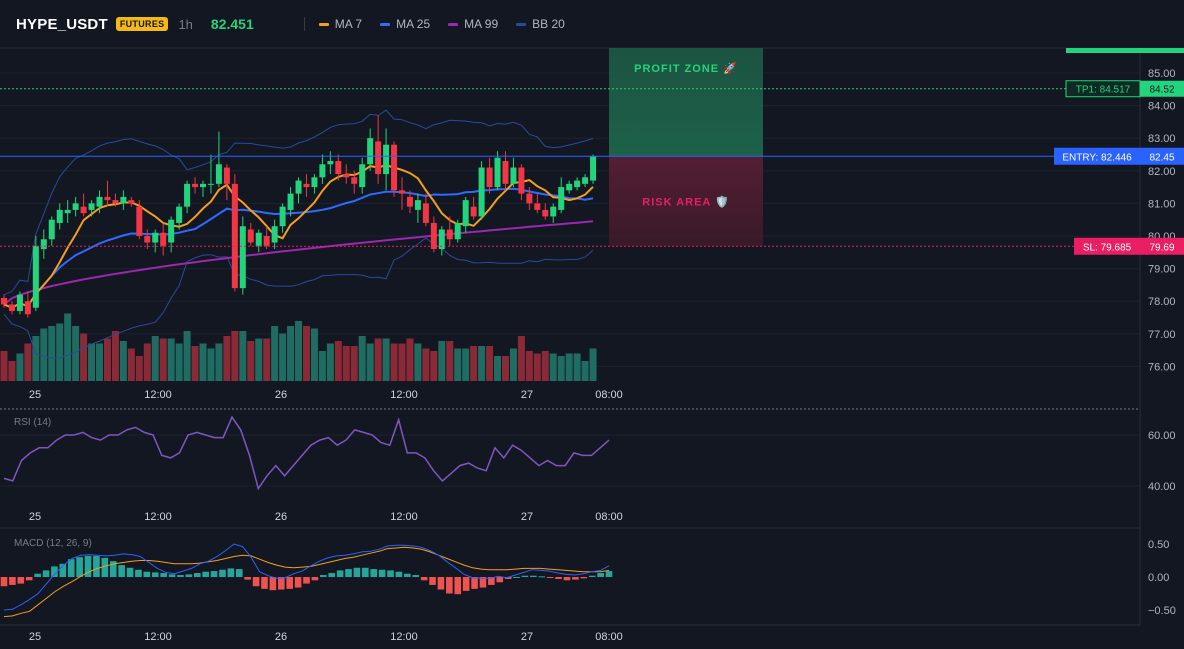 The image size is (1184, 649). Describe the element at coordinates (413, 24) in the screenshot. I see `legend-ma25-label: MA 25` at that location.